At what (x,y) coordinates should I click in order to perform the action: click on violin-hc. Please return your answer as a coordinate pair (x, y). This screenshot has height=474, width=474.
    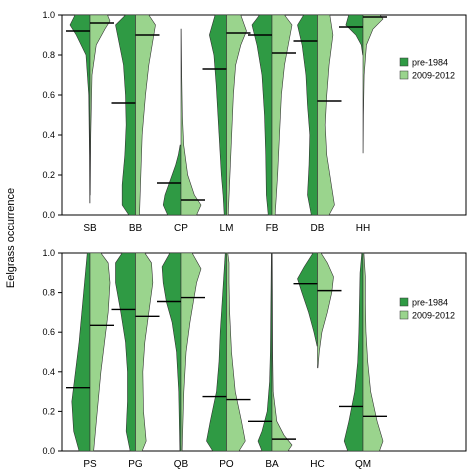
    Looking at the image, I should click on (317, 310).